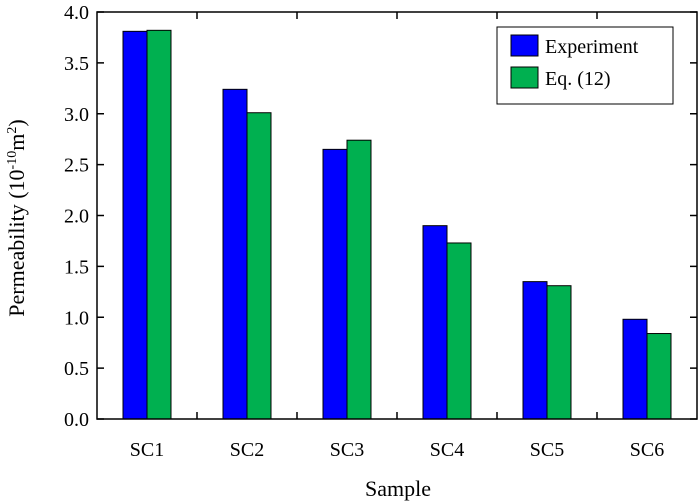 The image size is (699, 504). I want to click on y-tick-label: 0.5, so click(76, 369).